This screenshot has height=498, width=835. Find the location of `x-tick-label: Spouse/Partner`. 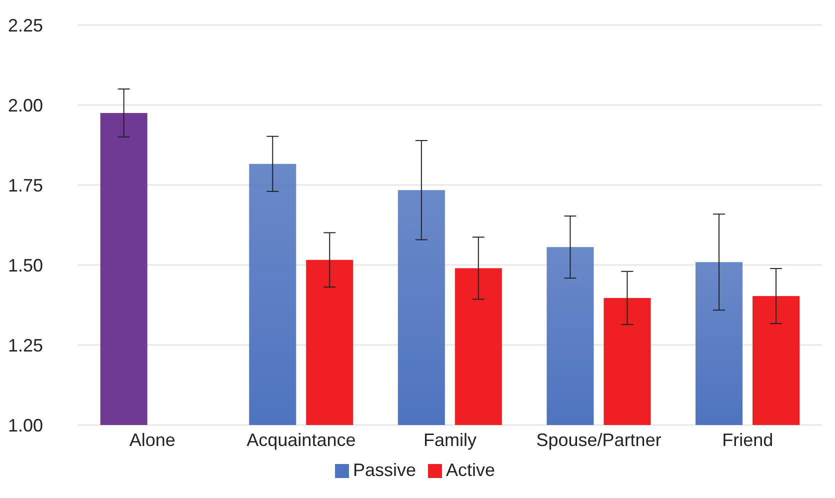

x-tick-label: Spouse/Partner is located at coordinates (599, 440).